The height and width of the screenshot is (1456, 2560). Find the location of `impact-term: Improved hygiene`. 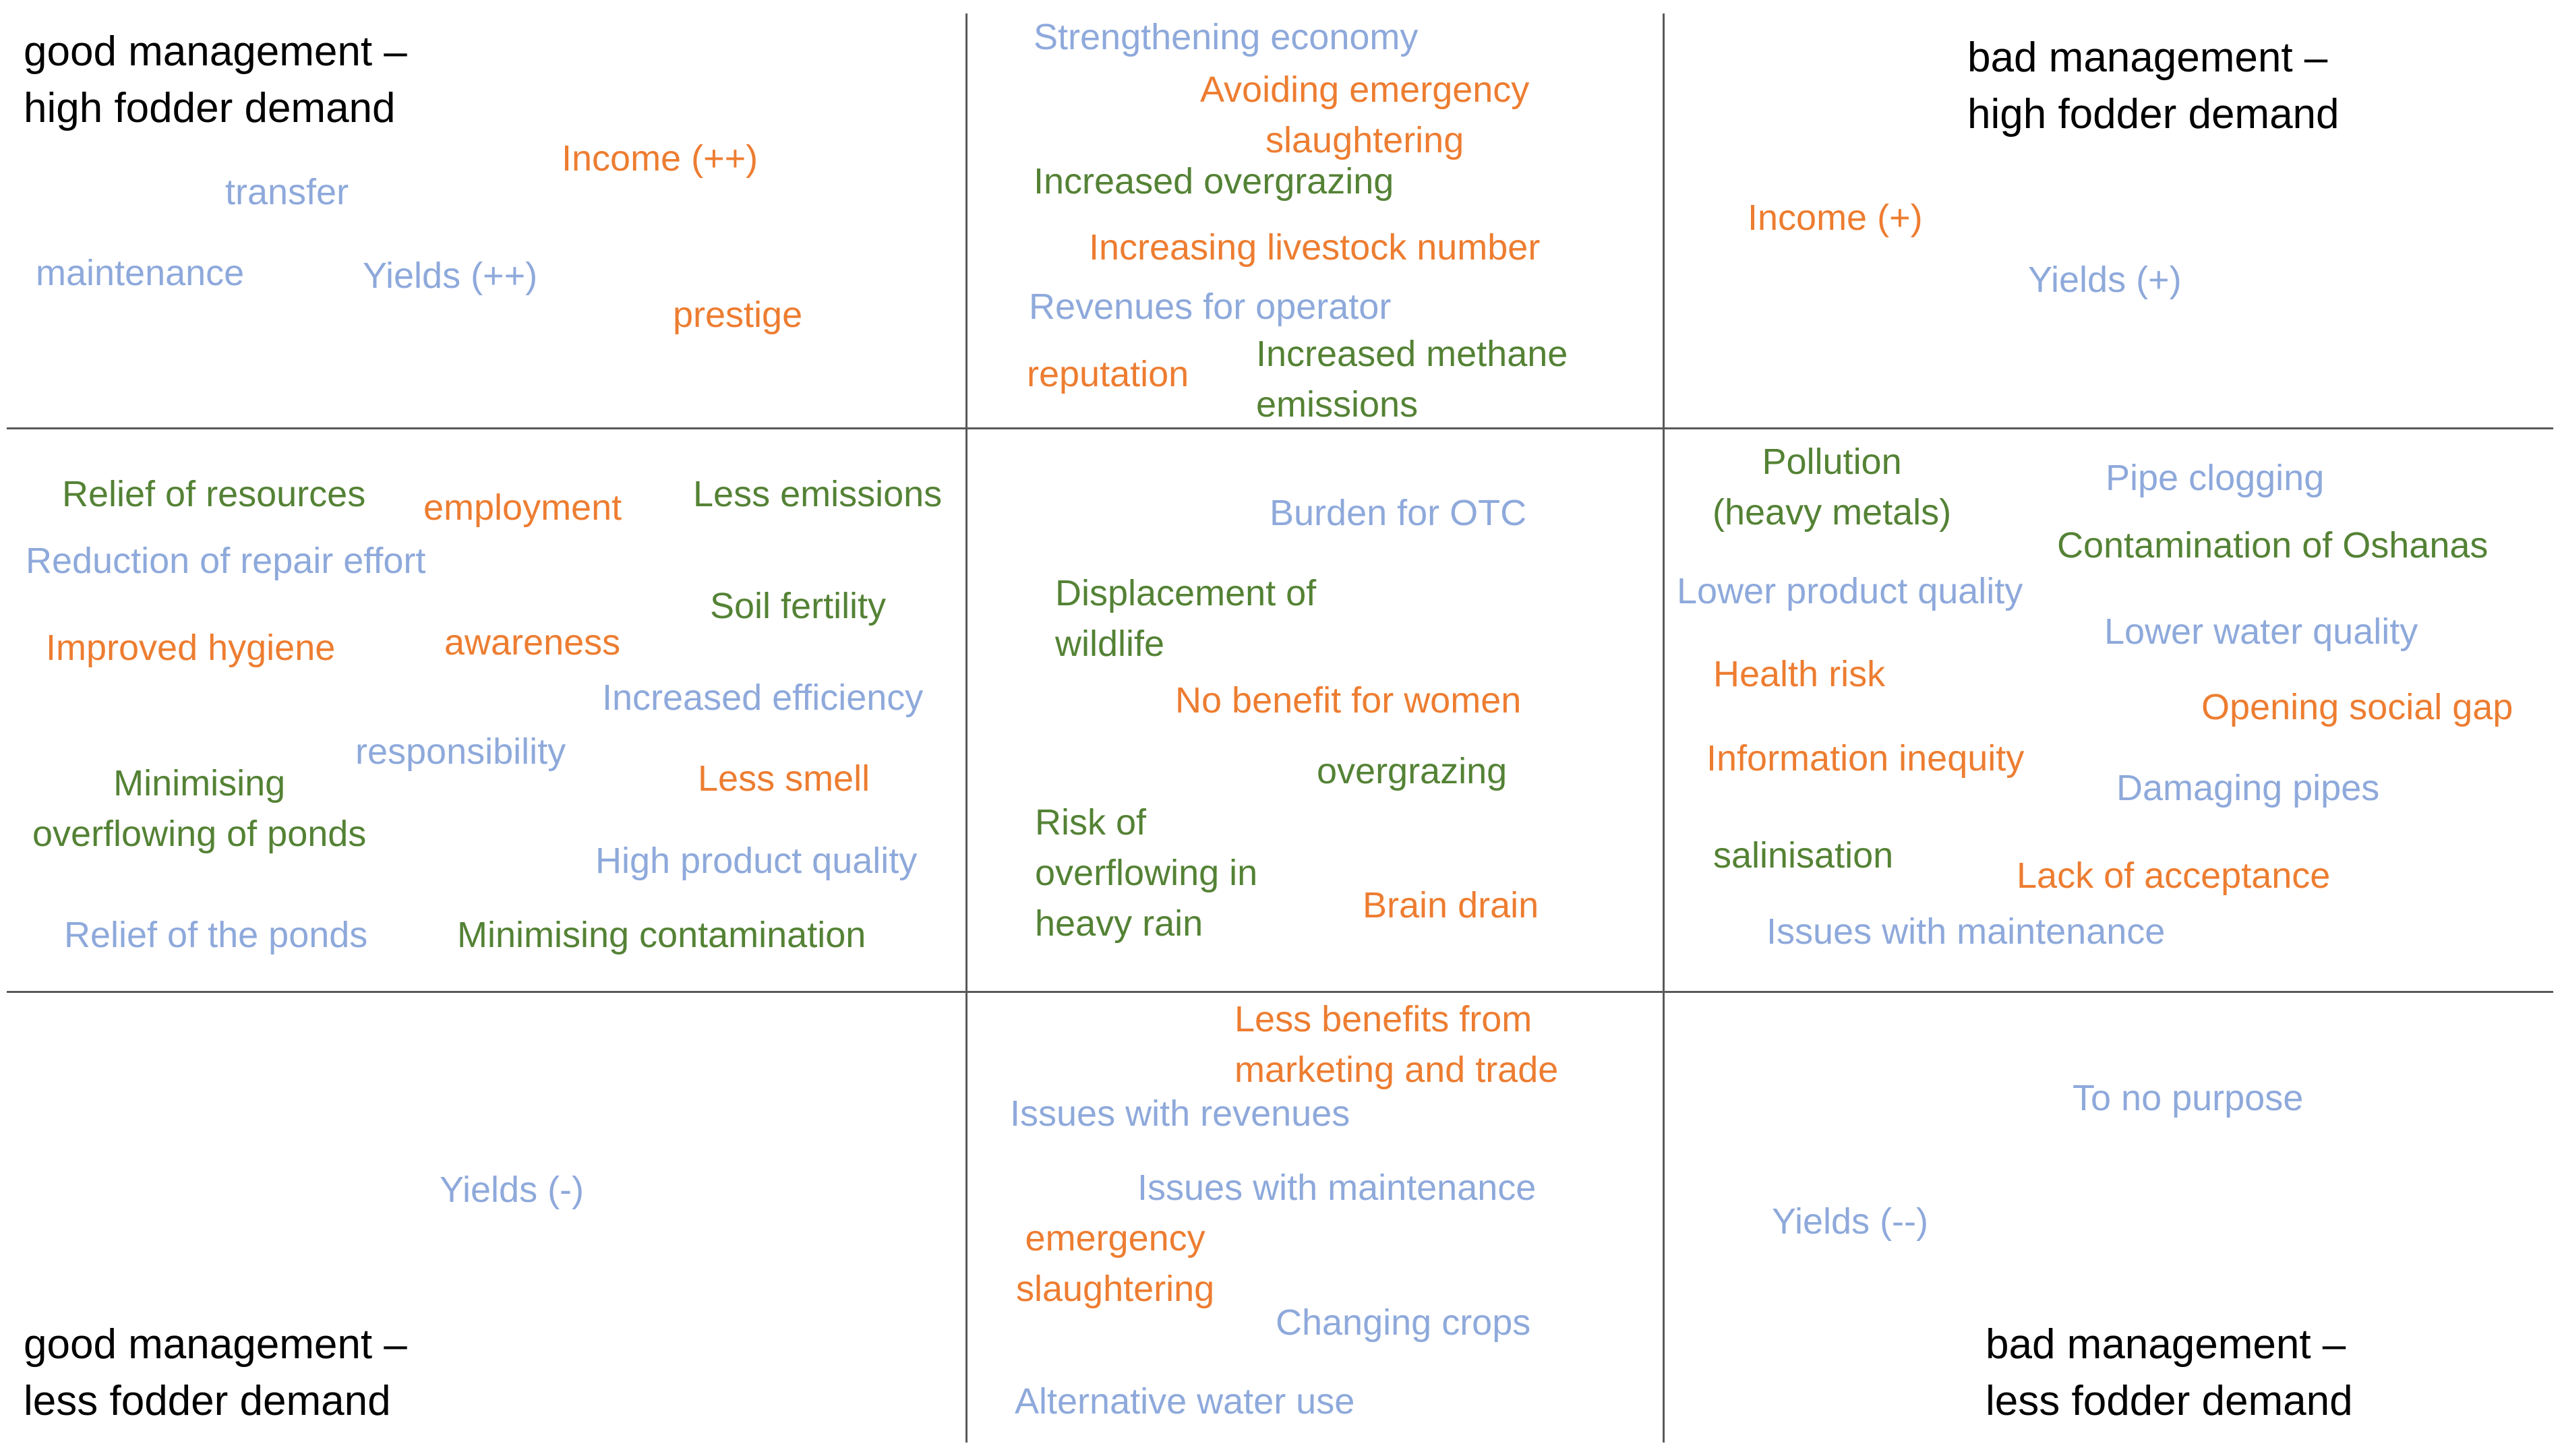

impact-term: Improved hygiene is located at coordinates (190, 648).